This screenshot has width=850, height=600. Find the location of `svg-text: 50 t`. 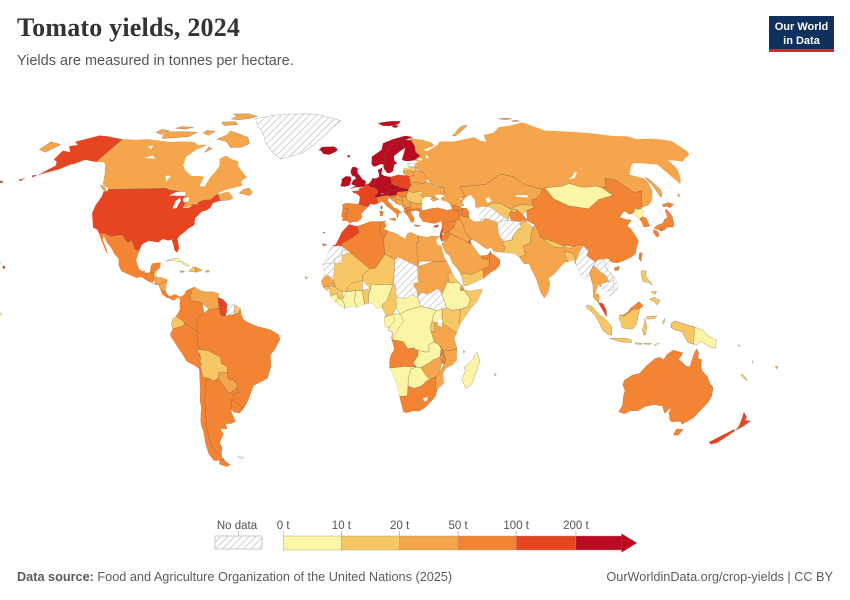

svg-text: 50 t is located at coordinates (459, 526).